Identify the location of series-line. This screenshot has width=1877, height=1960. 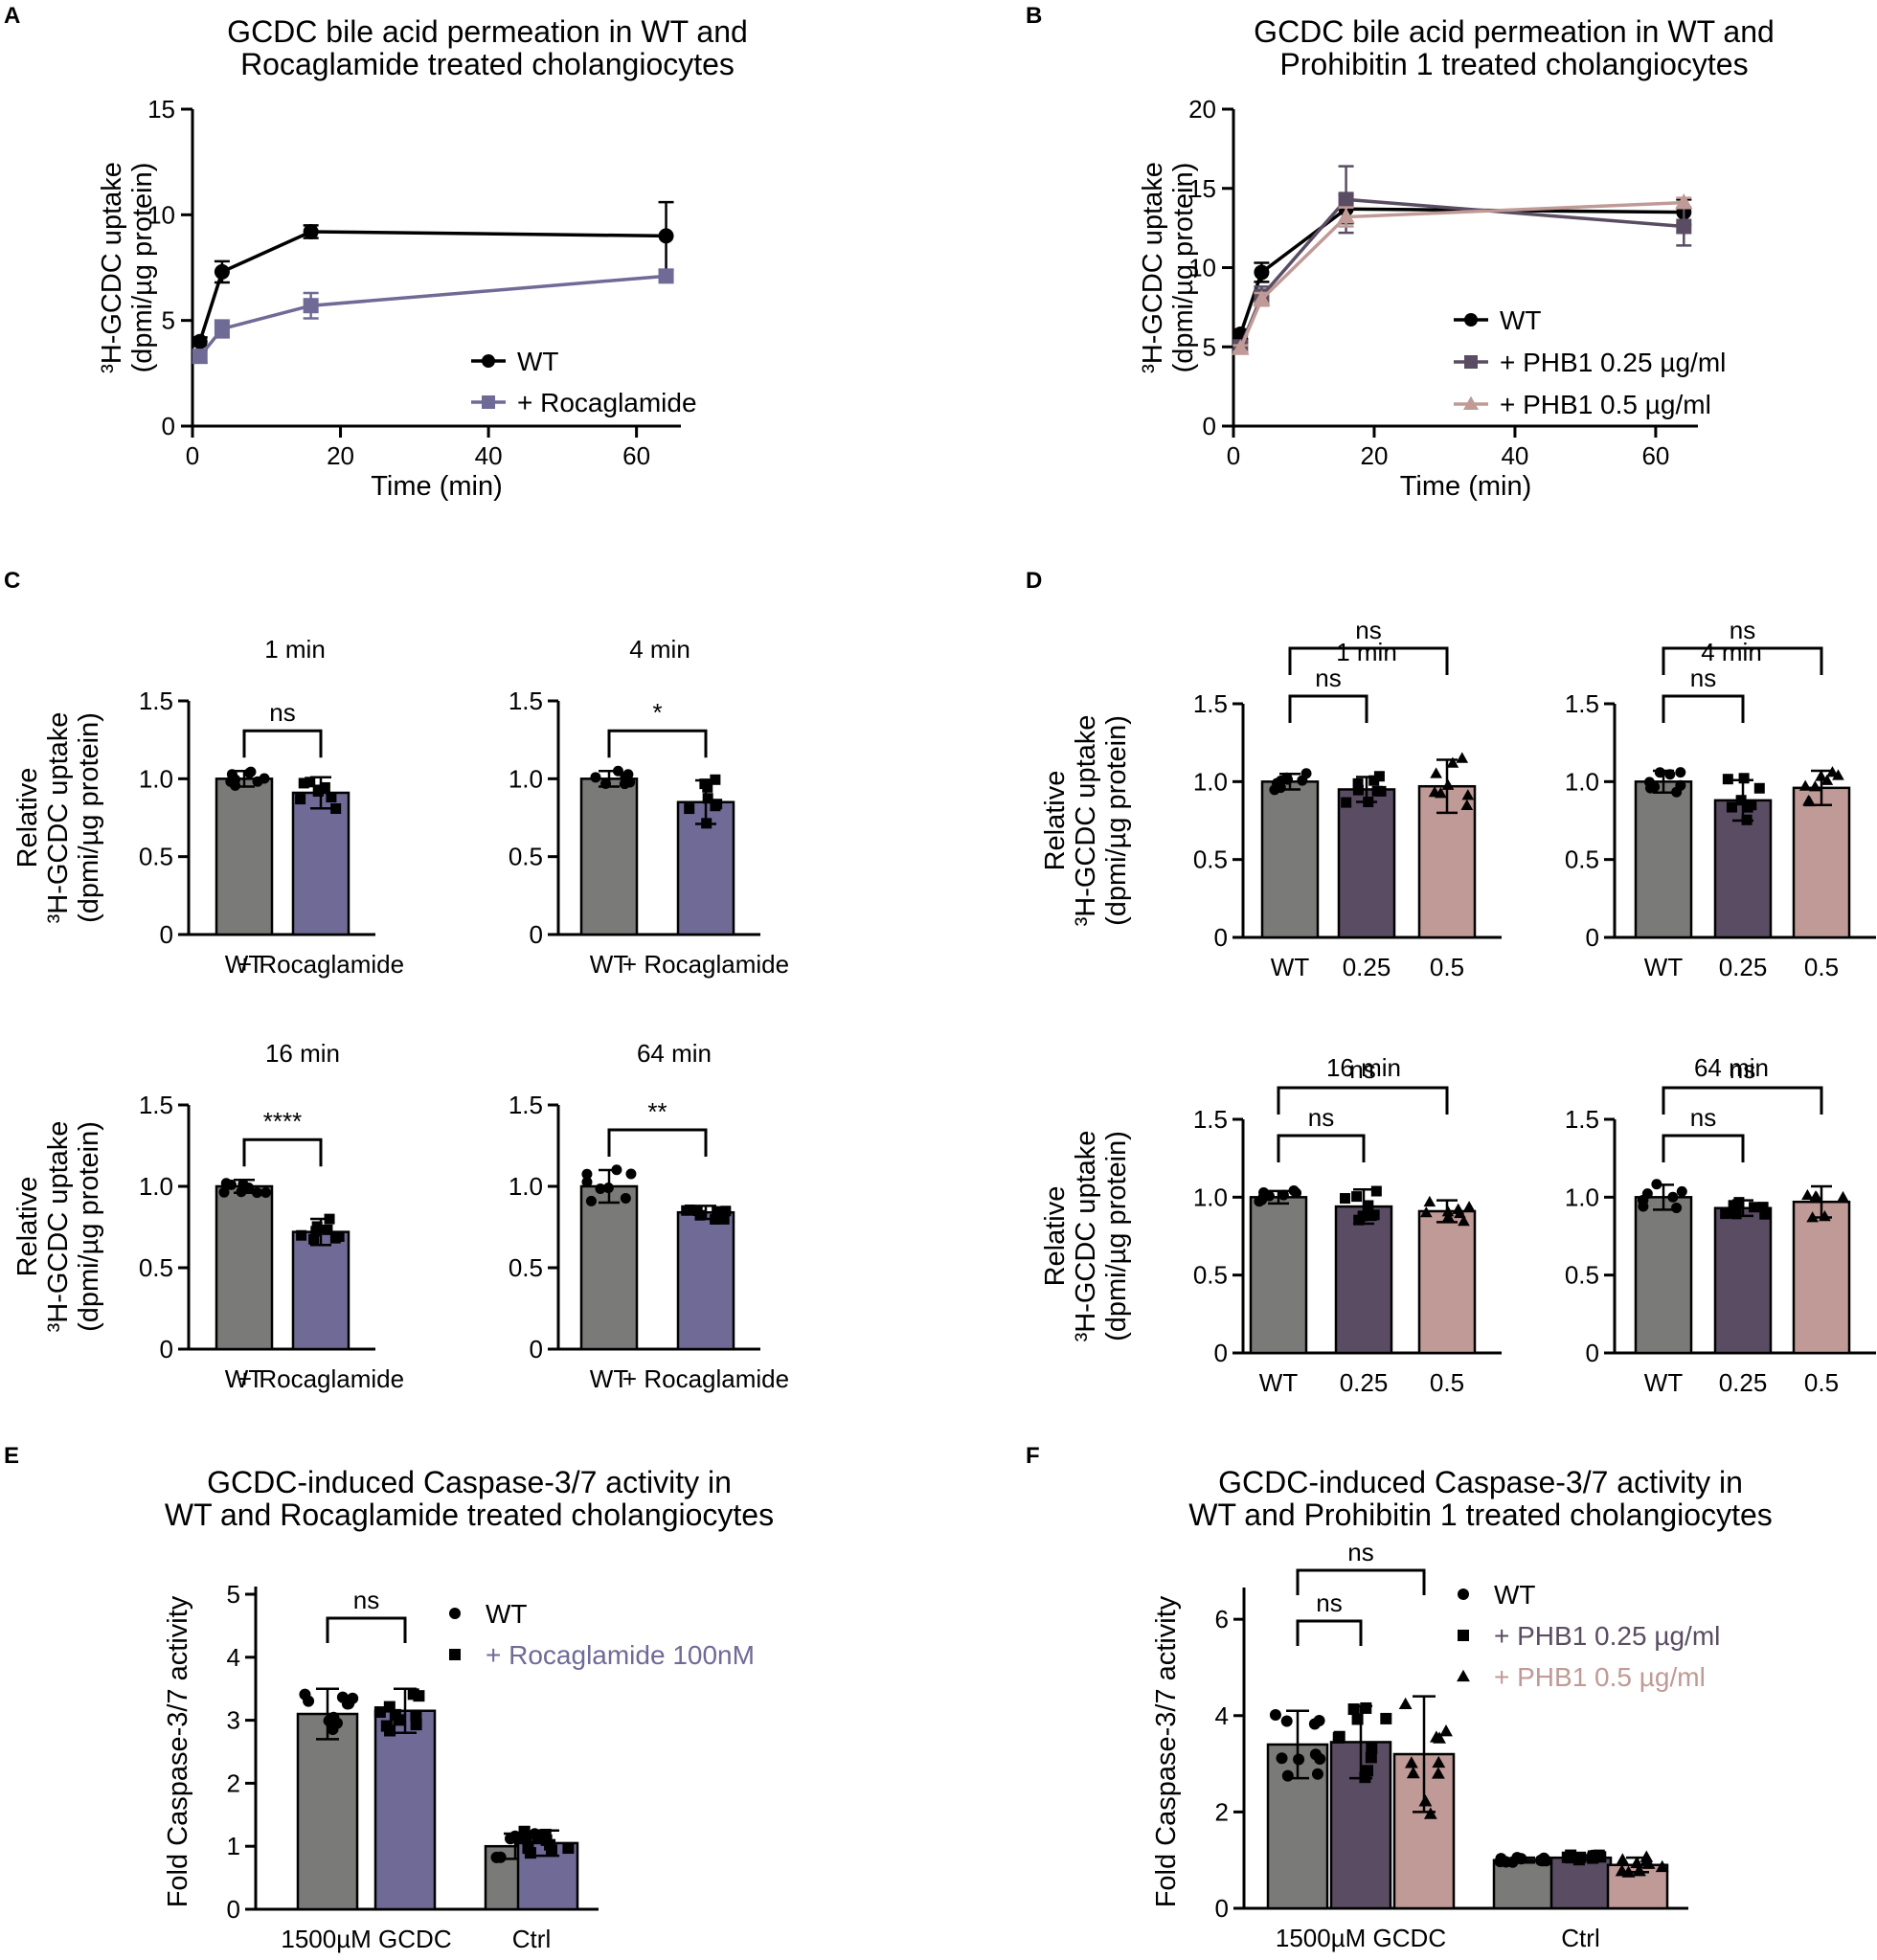
(1461, 272).